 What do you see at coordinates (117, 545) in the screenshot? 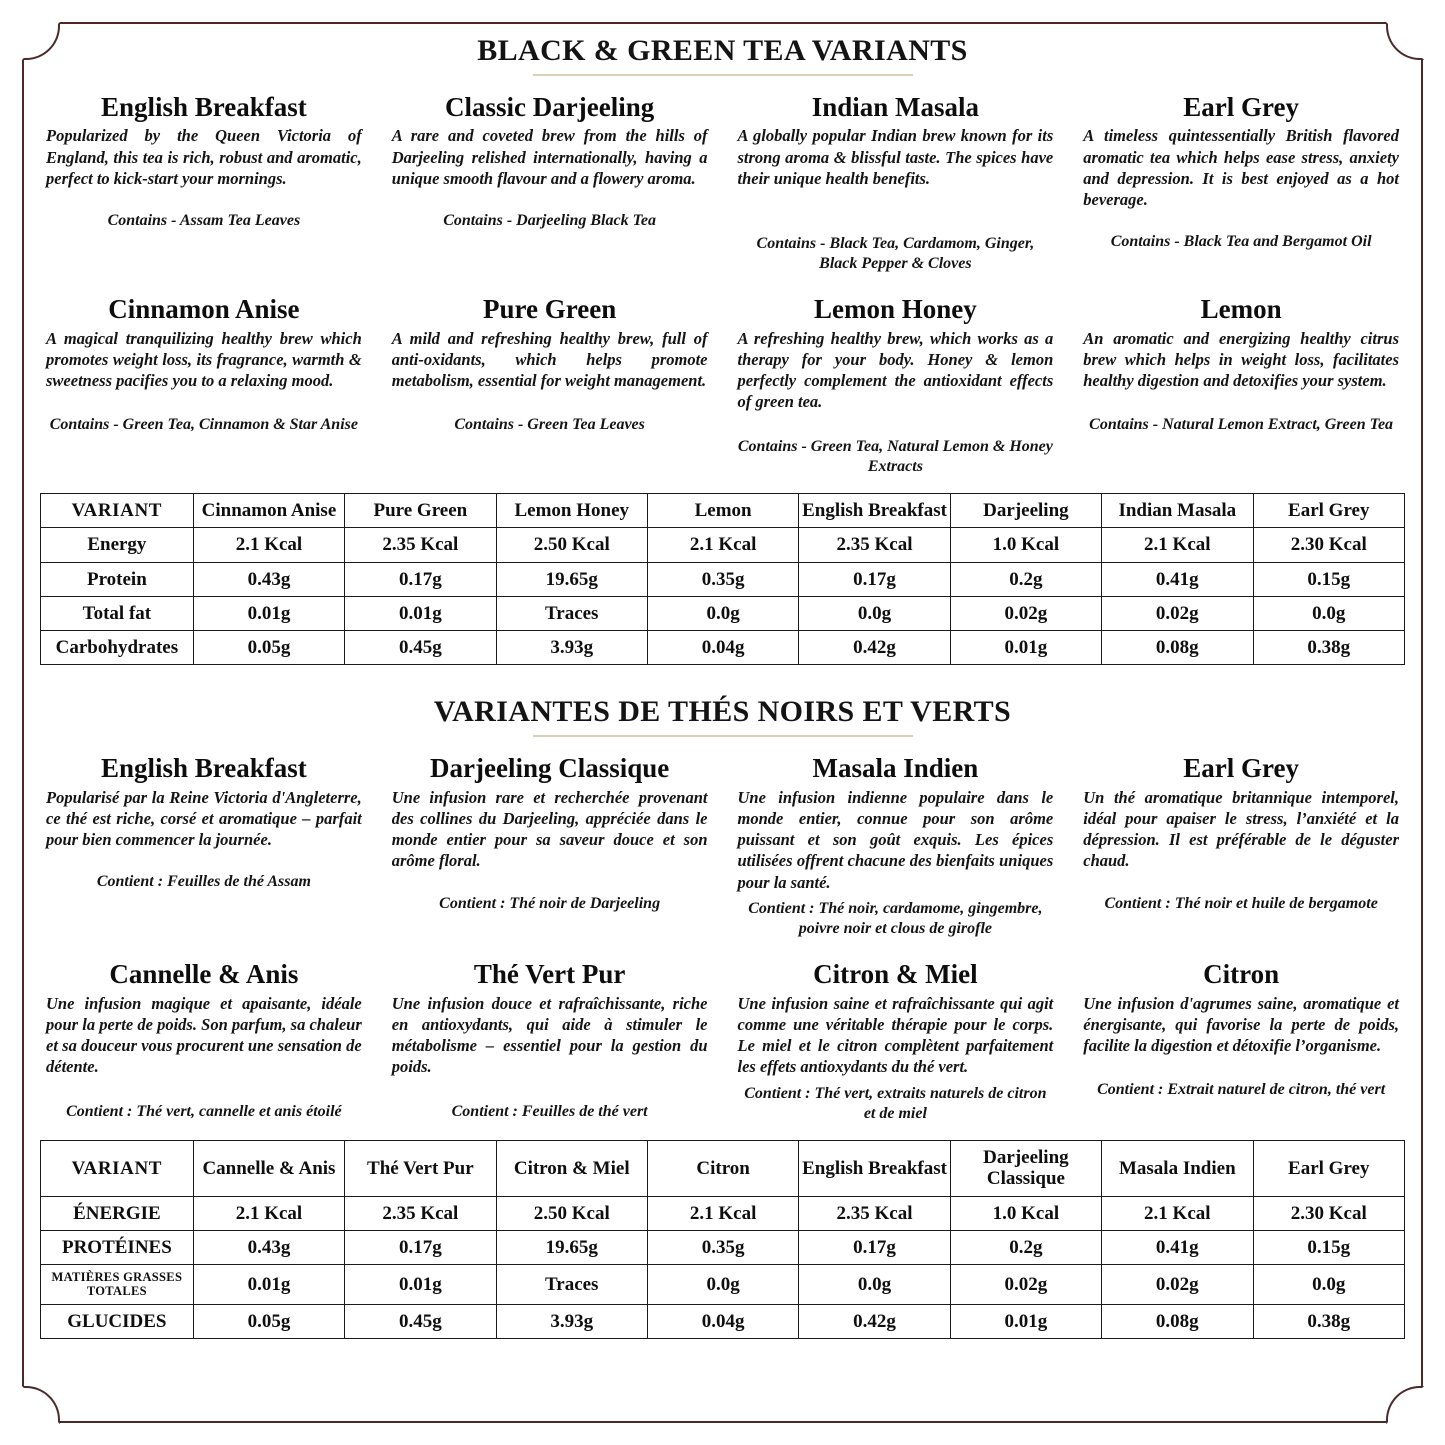
I see `table-row-label: Energy` at bounding box center [117, 545].